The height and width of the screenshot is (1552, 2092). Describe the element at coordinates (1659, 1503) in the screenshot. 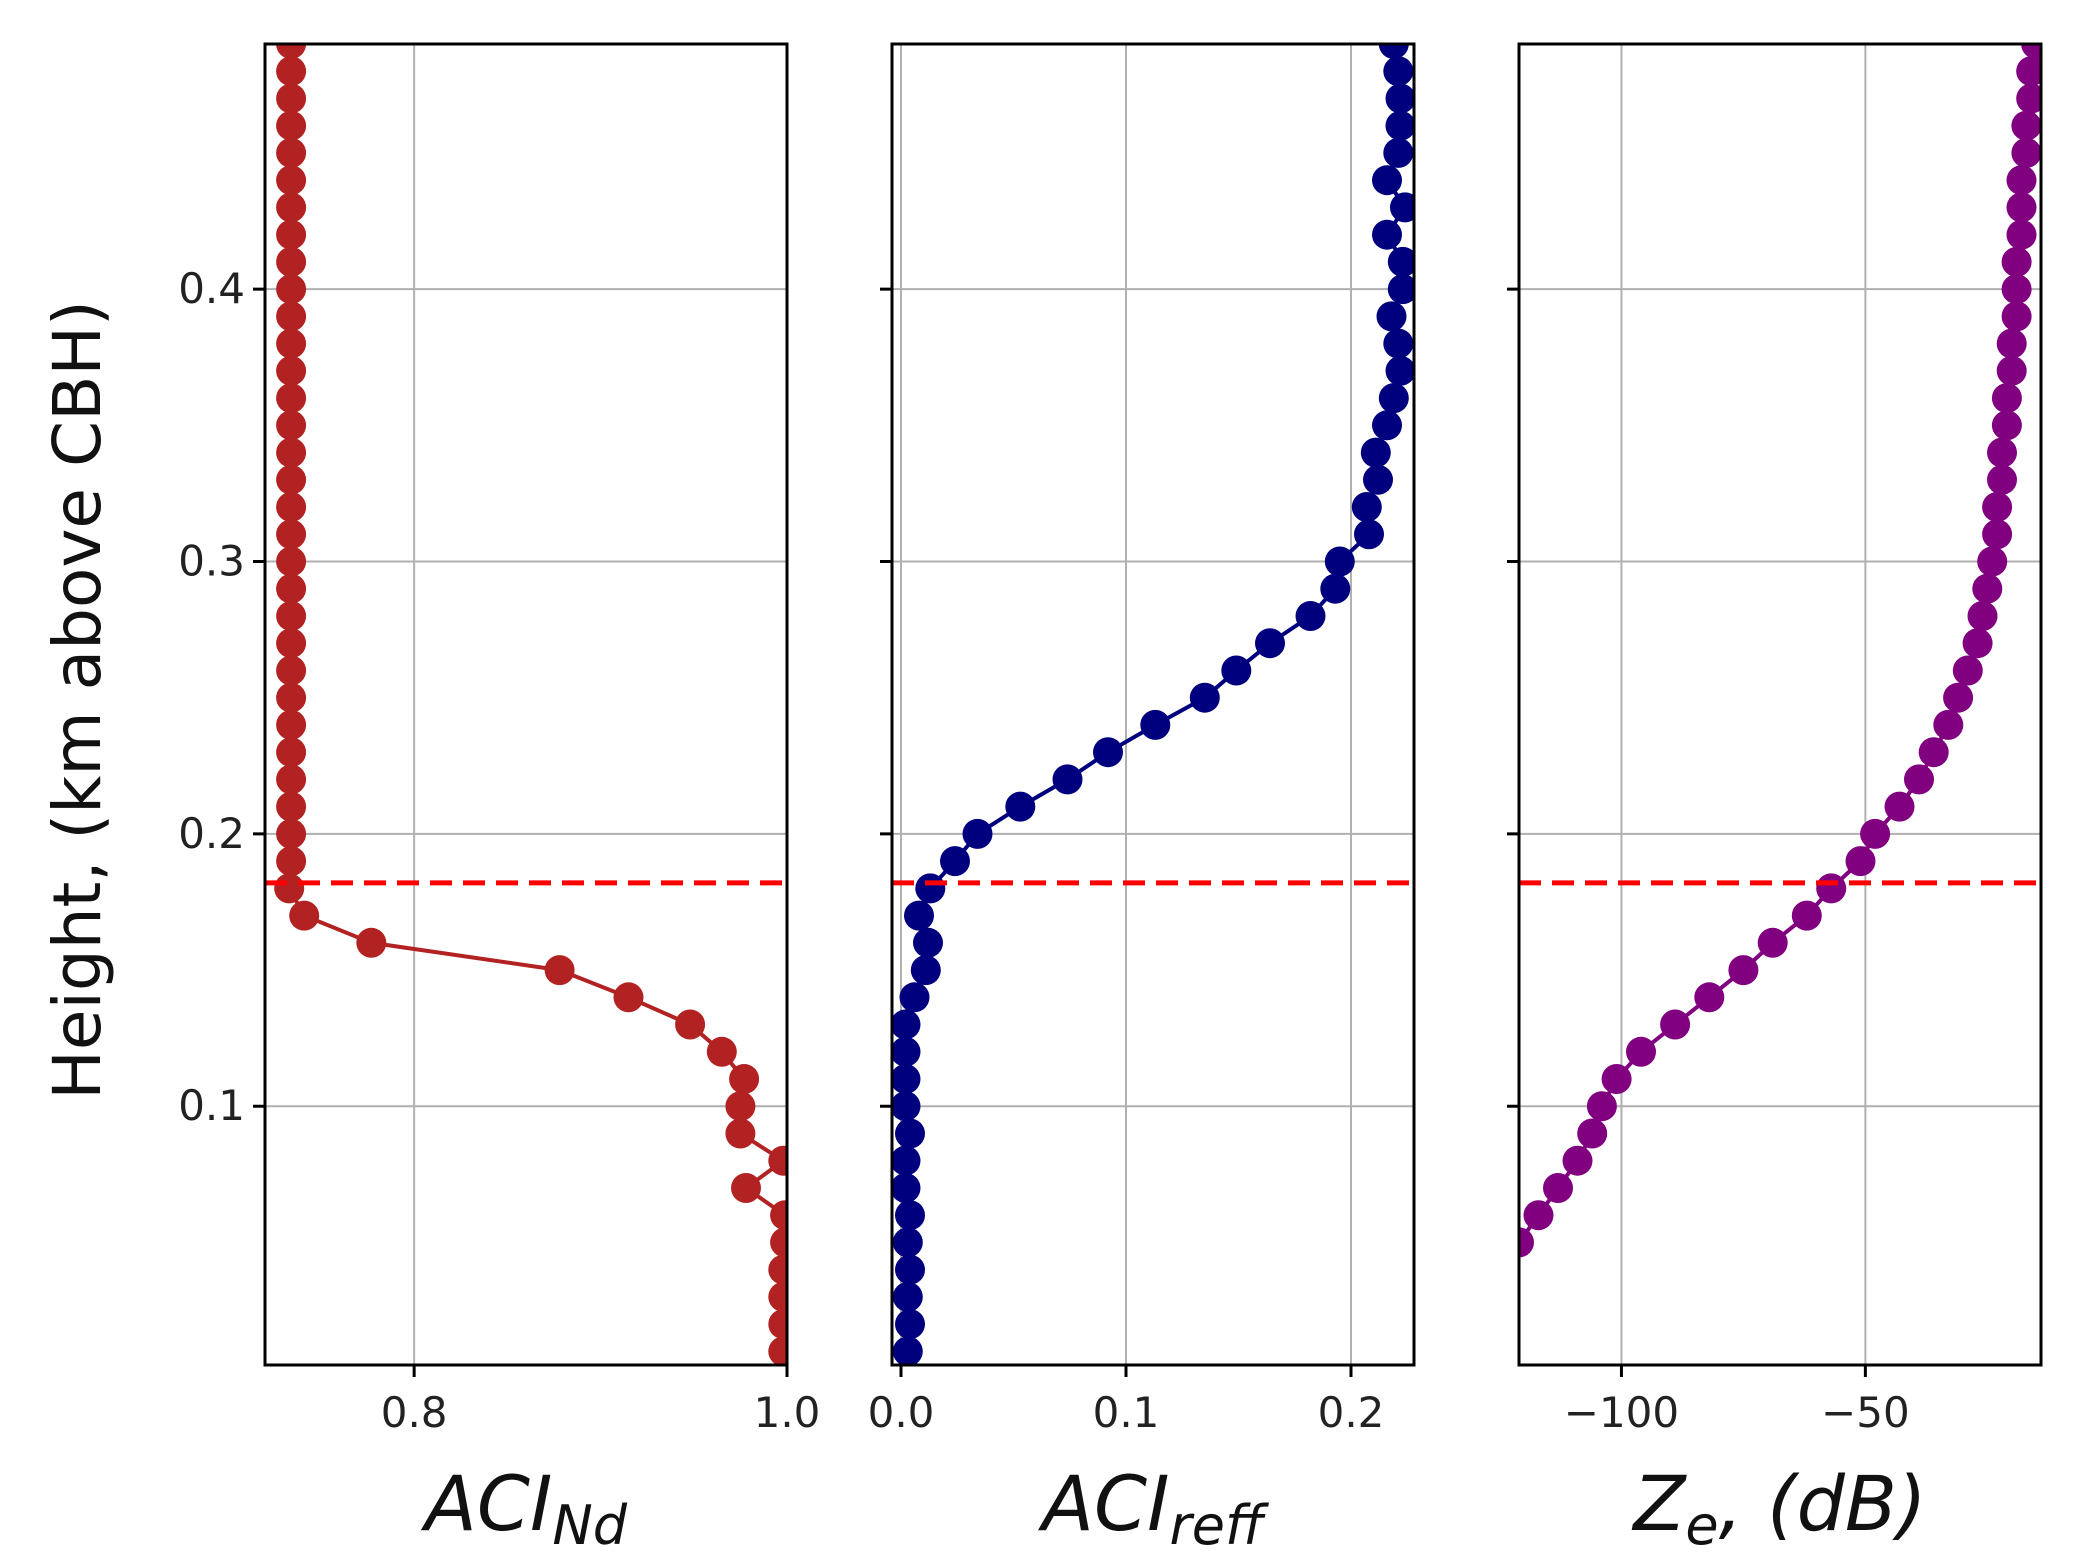

I see `x-axis-label-main: Z` at that location.